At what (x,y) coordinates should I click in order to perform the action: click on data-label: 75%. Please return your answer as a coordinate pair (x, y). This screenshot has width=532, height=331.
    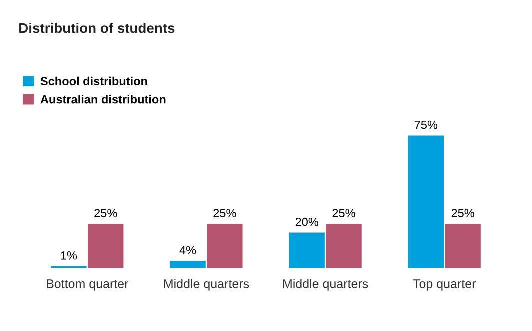
    Looking at the image, I should click on (426, 125).